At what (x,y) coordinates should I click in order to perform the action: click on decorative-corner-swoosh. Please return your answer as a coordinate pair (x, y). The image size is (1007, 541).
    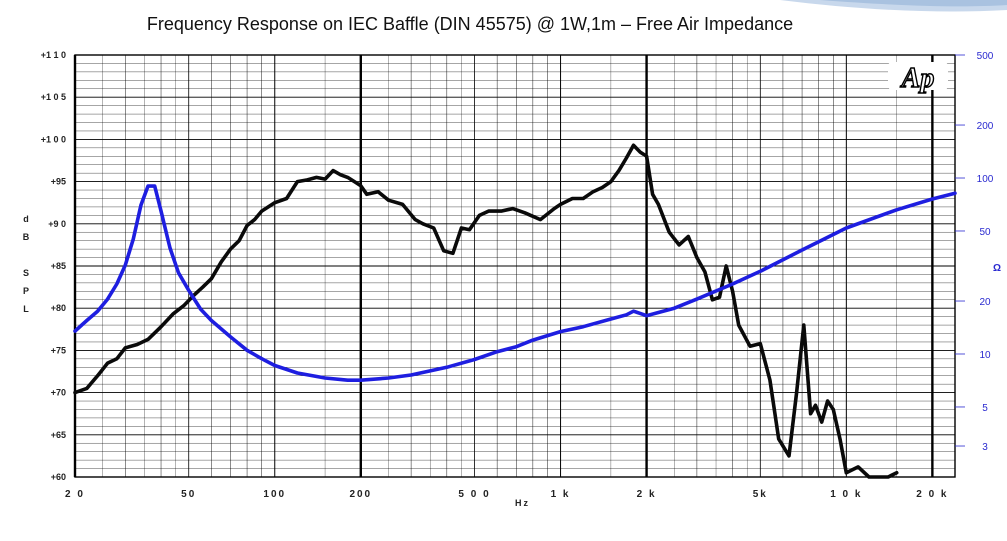
    Looking at the image, I should click on (893, 6).